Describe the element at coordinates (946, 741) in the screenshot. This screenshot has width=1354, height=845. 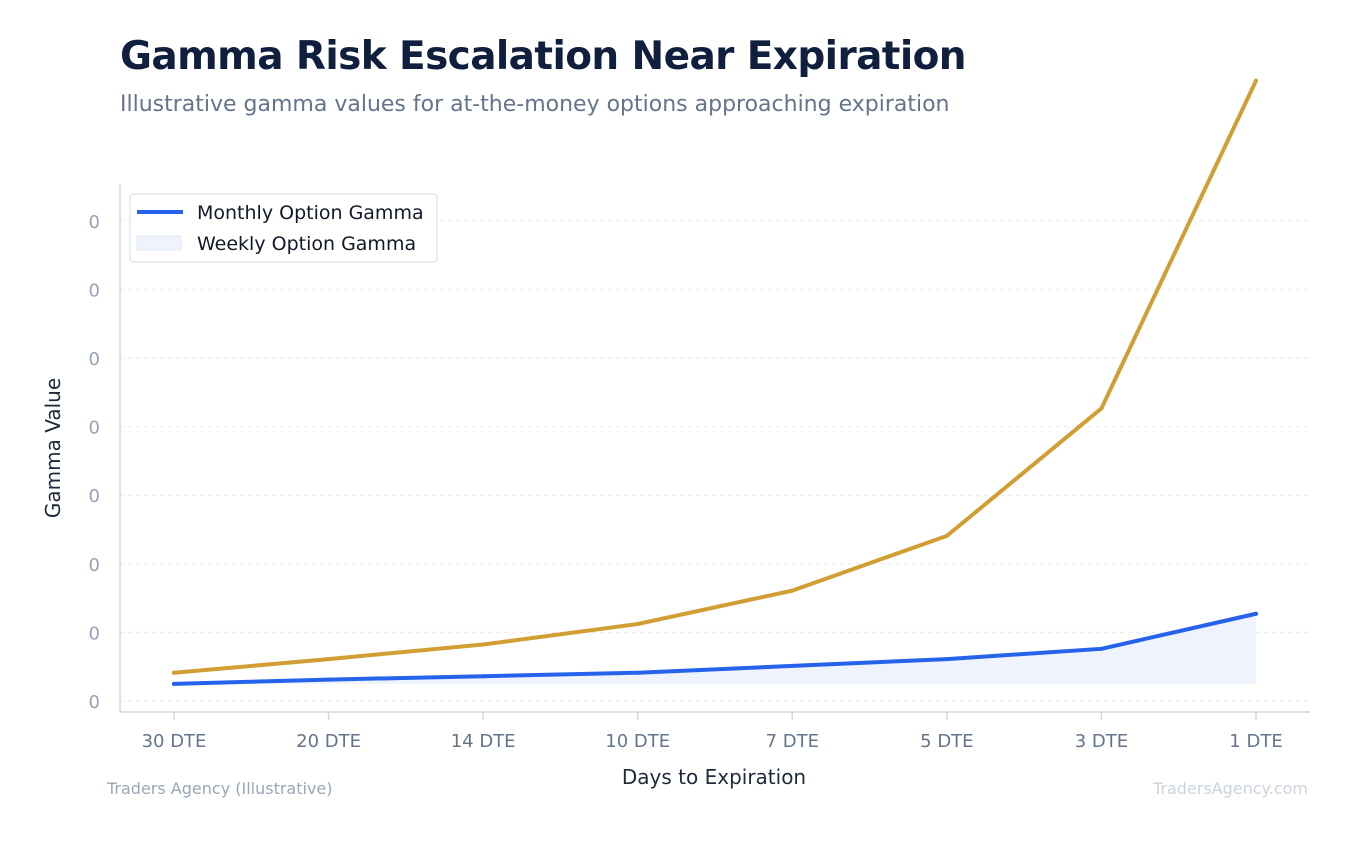
I see `x-tick-label: 5 DTE` at that location.